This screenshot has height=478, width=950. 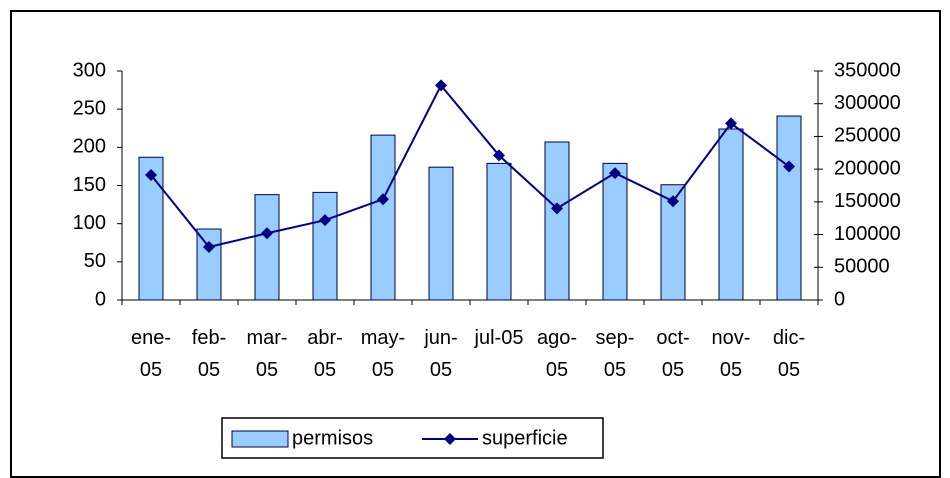 What do you see at coordinates (100, 299) in the screenshot?
I see `y-tick-label: 0` at bounding box center [100, 299].